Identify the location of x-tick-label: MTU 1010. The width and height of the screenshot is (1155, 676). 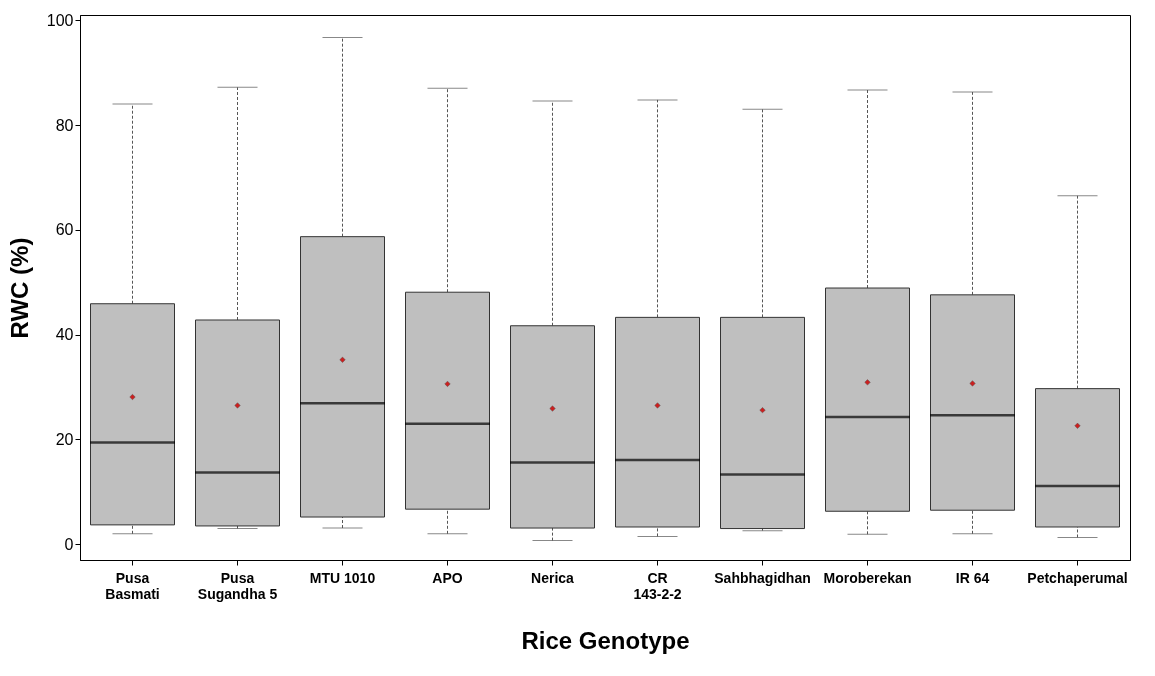
(342, 577).